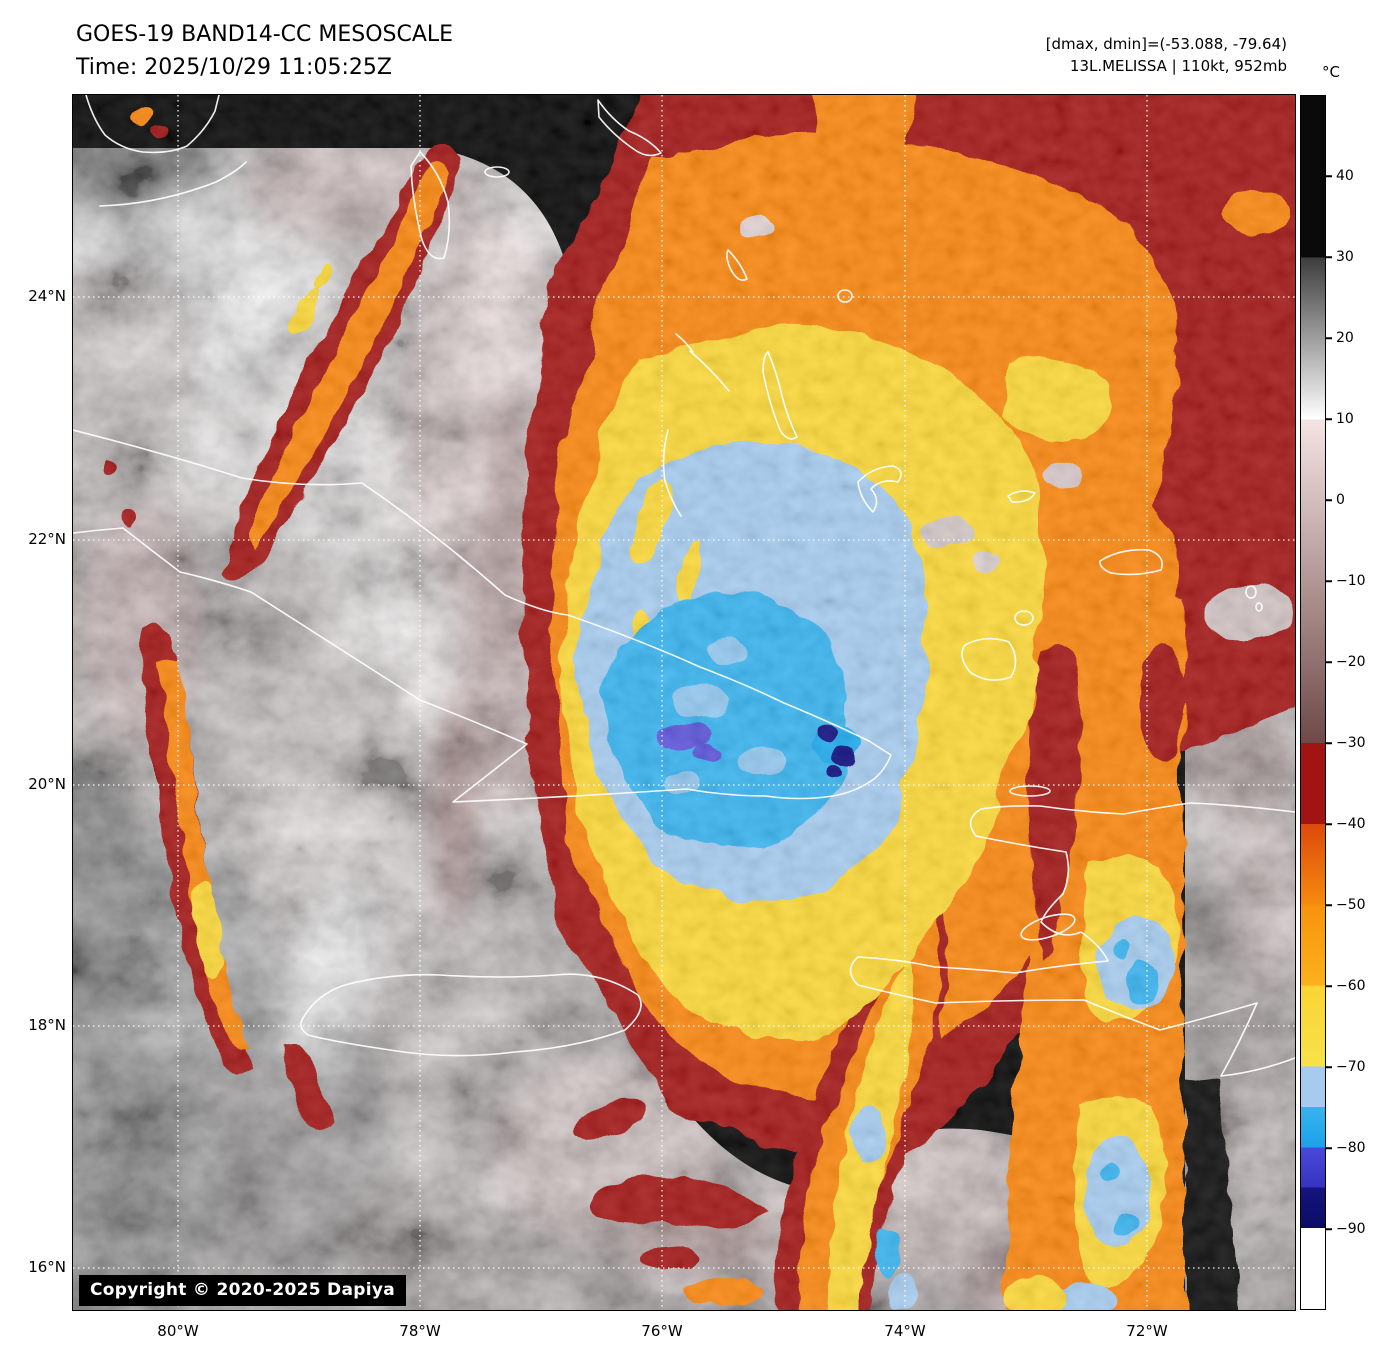  Describe the element at coordinates (905, 1331) in the screenshot. I see `lon-label: 74°W` at that location.